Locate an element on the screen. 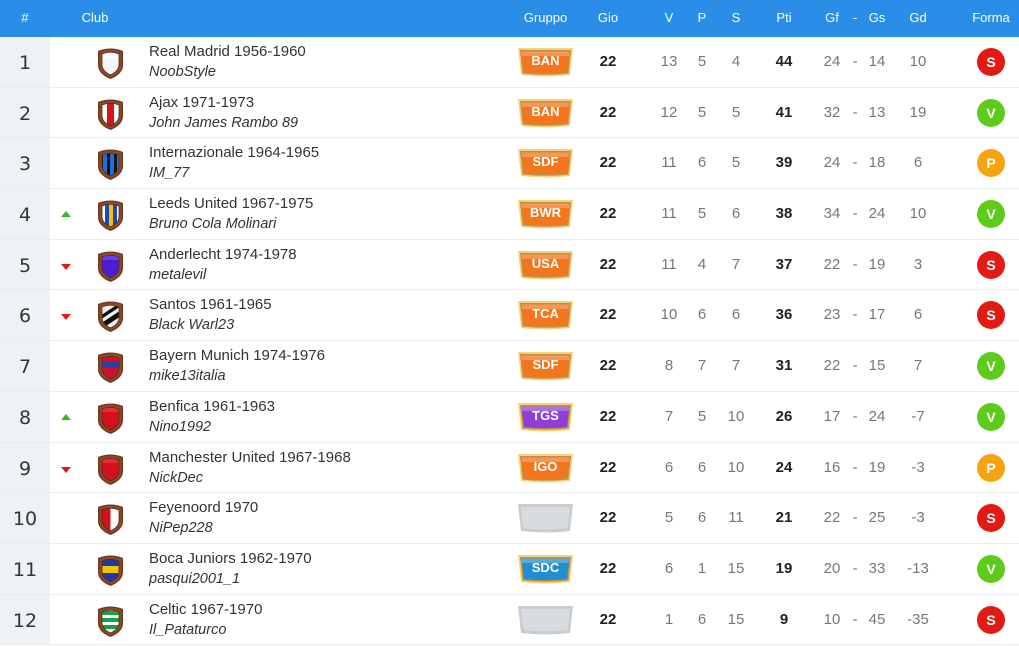 Image resolution: width=1019 pixels, height=646 pixels. club-name: Feyenoord 1970 is located at coordinates (204, 508).